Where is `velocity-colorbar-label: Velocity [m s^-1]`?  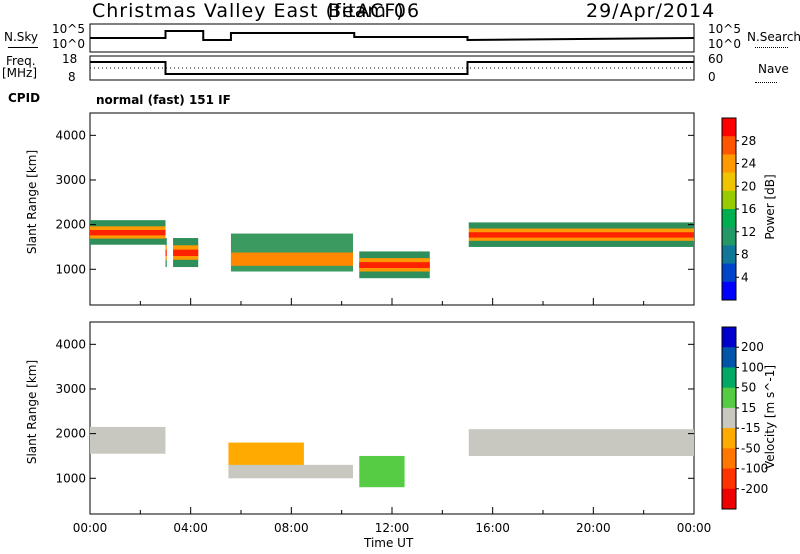 velocity-colorbar-label: Velocity [m s^-1] is located at coordinates (770, 417).